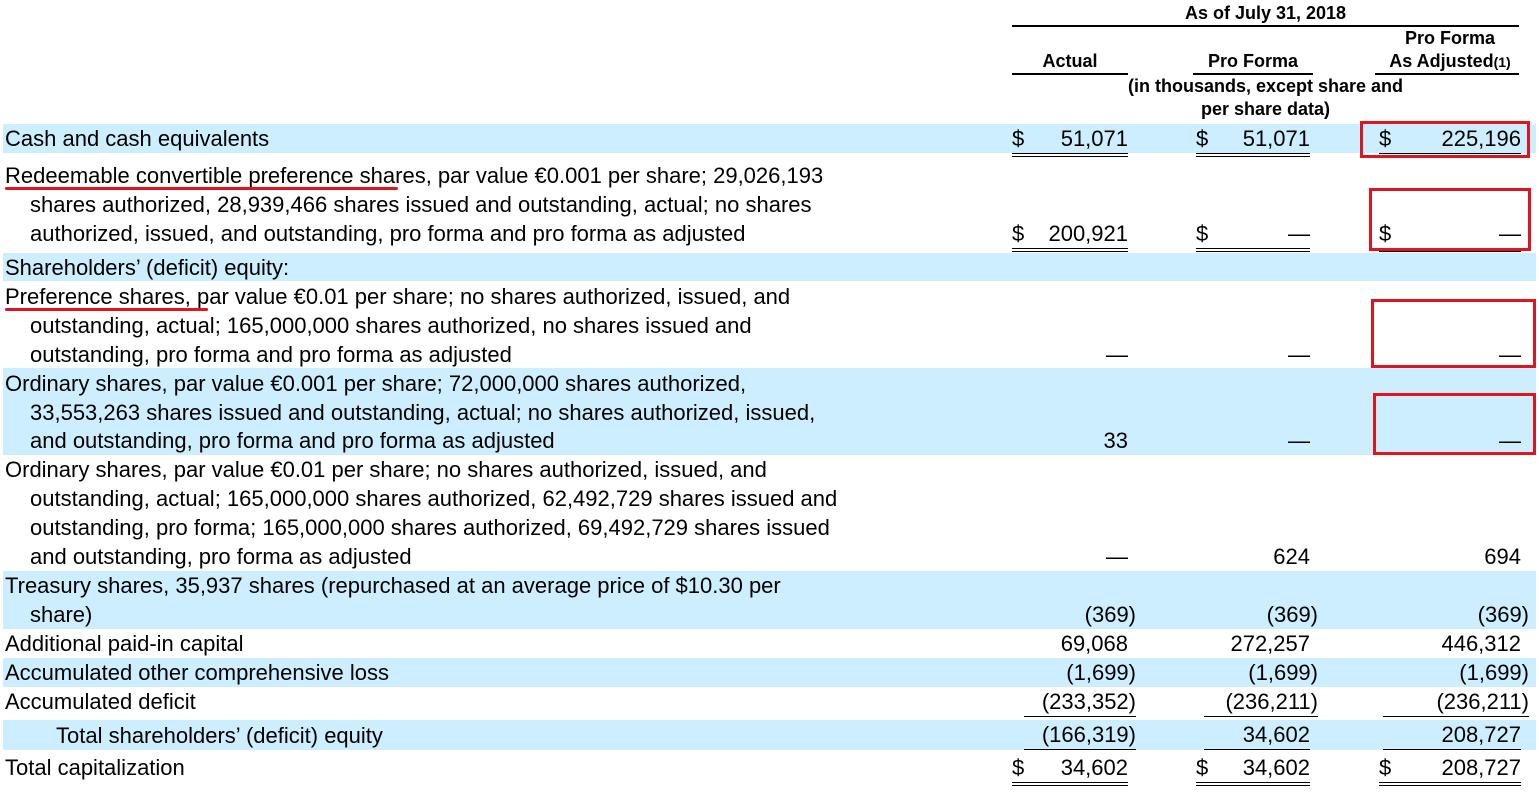 The height and width of the screenshot is (792, 1539). Describe the element at coordinates (1253, 354) in the screenshot. I see `preference-pro-forma-cell: —` at that location.